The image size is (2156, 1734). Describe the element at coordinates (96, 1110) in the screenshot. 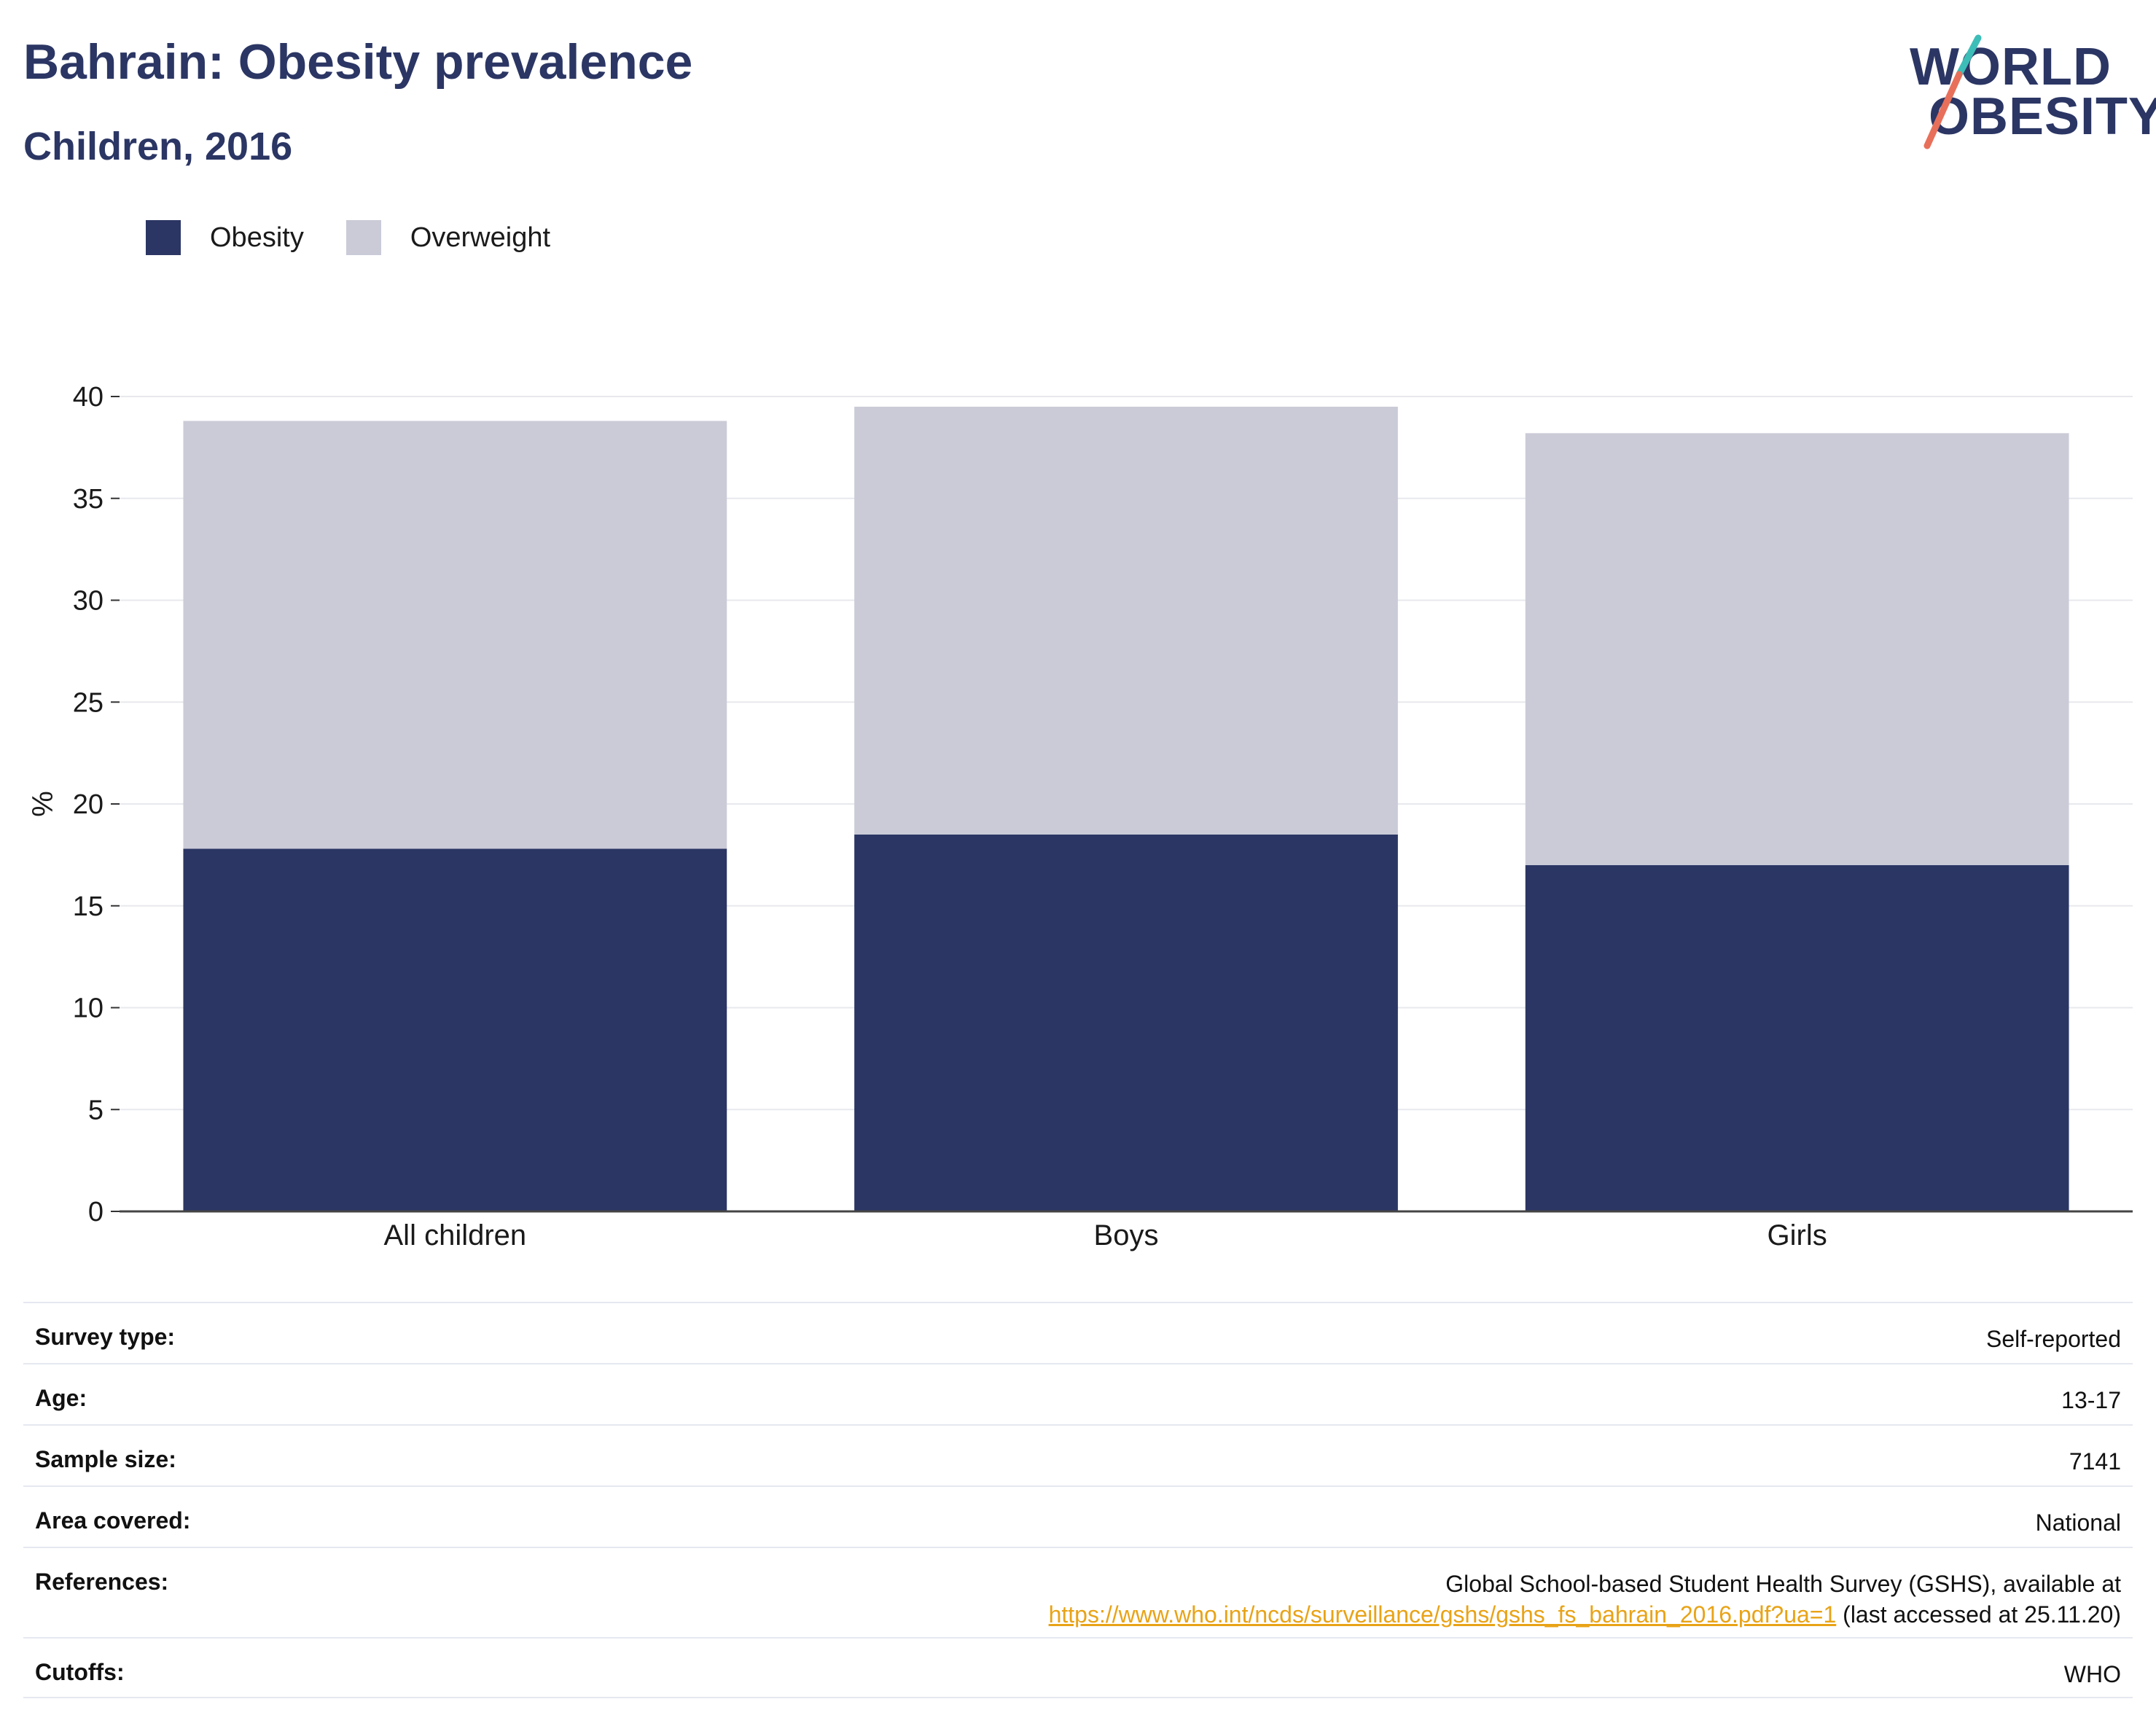

I see `y-tick-label: 5` at that location.